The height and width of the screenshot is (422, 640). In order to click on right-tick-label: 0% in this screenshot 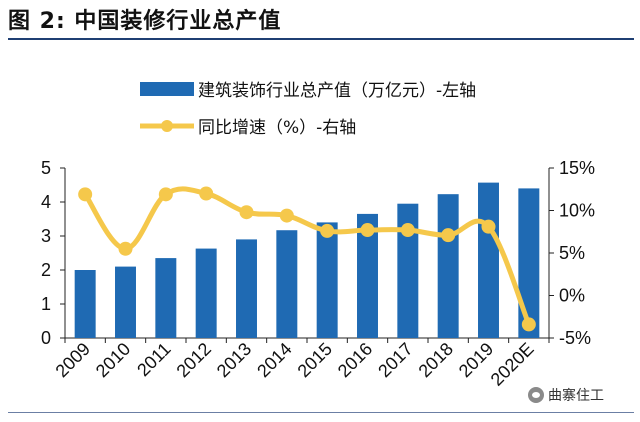, I will do `click(572, 296)`.